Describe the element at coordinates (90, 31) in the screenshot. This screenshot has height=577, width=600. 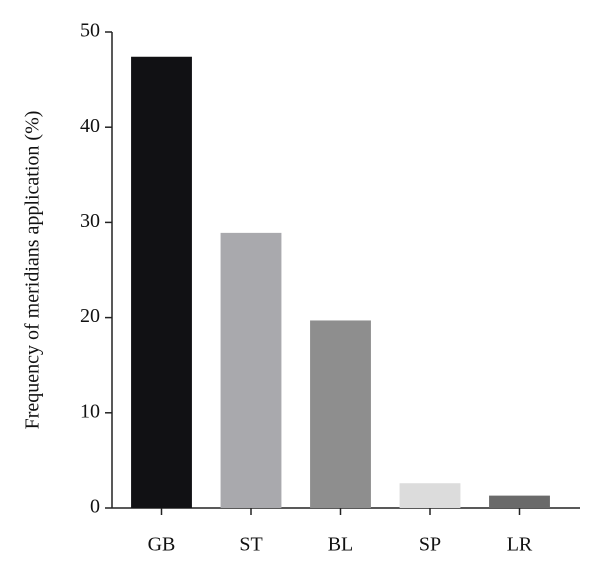
I see `y-tick-label: 50` at that location.